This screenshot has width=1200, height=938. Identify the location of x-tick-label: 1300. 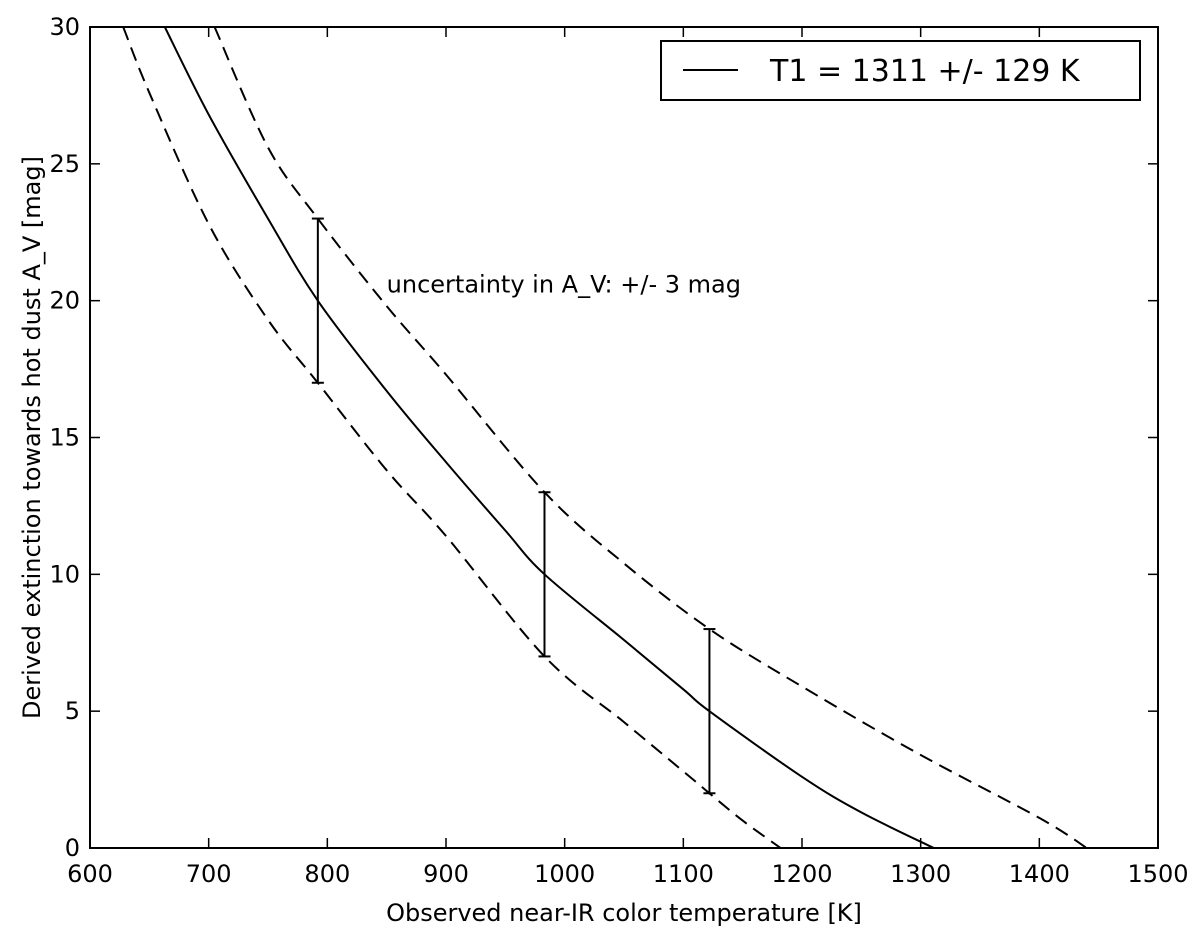
(920, 874).